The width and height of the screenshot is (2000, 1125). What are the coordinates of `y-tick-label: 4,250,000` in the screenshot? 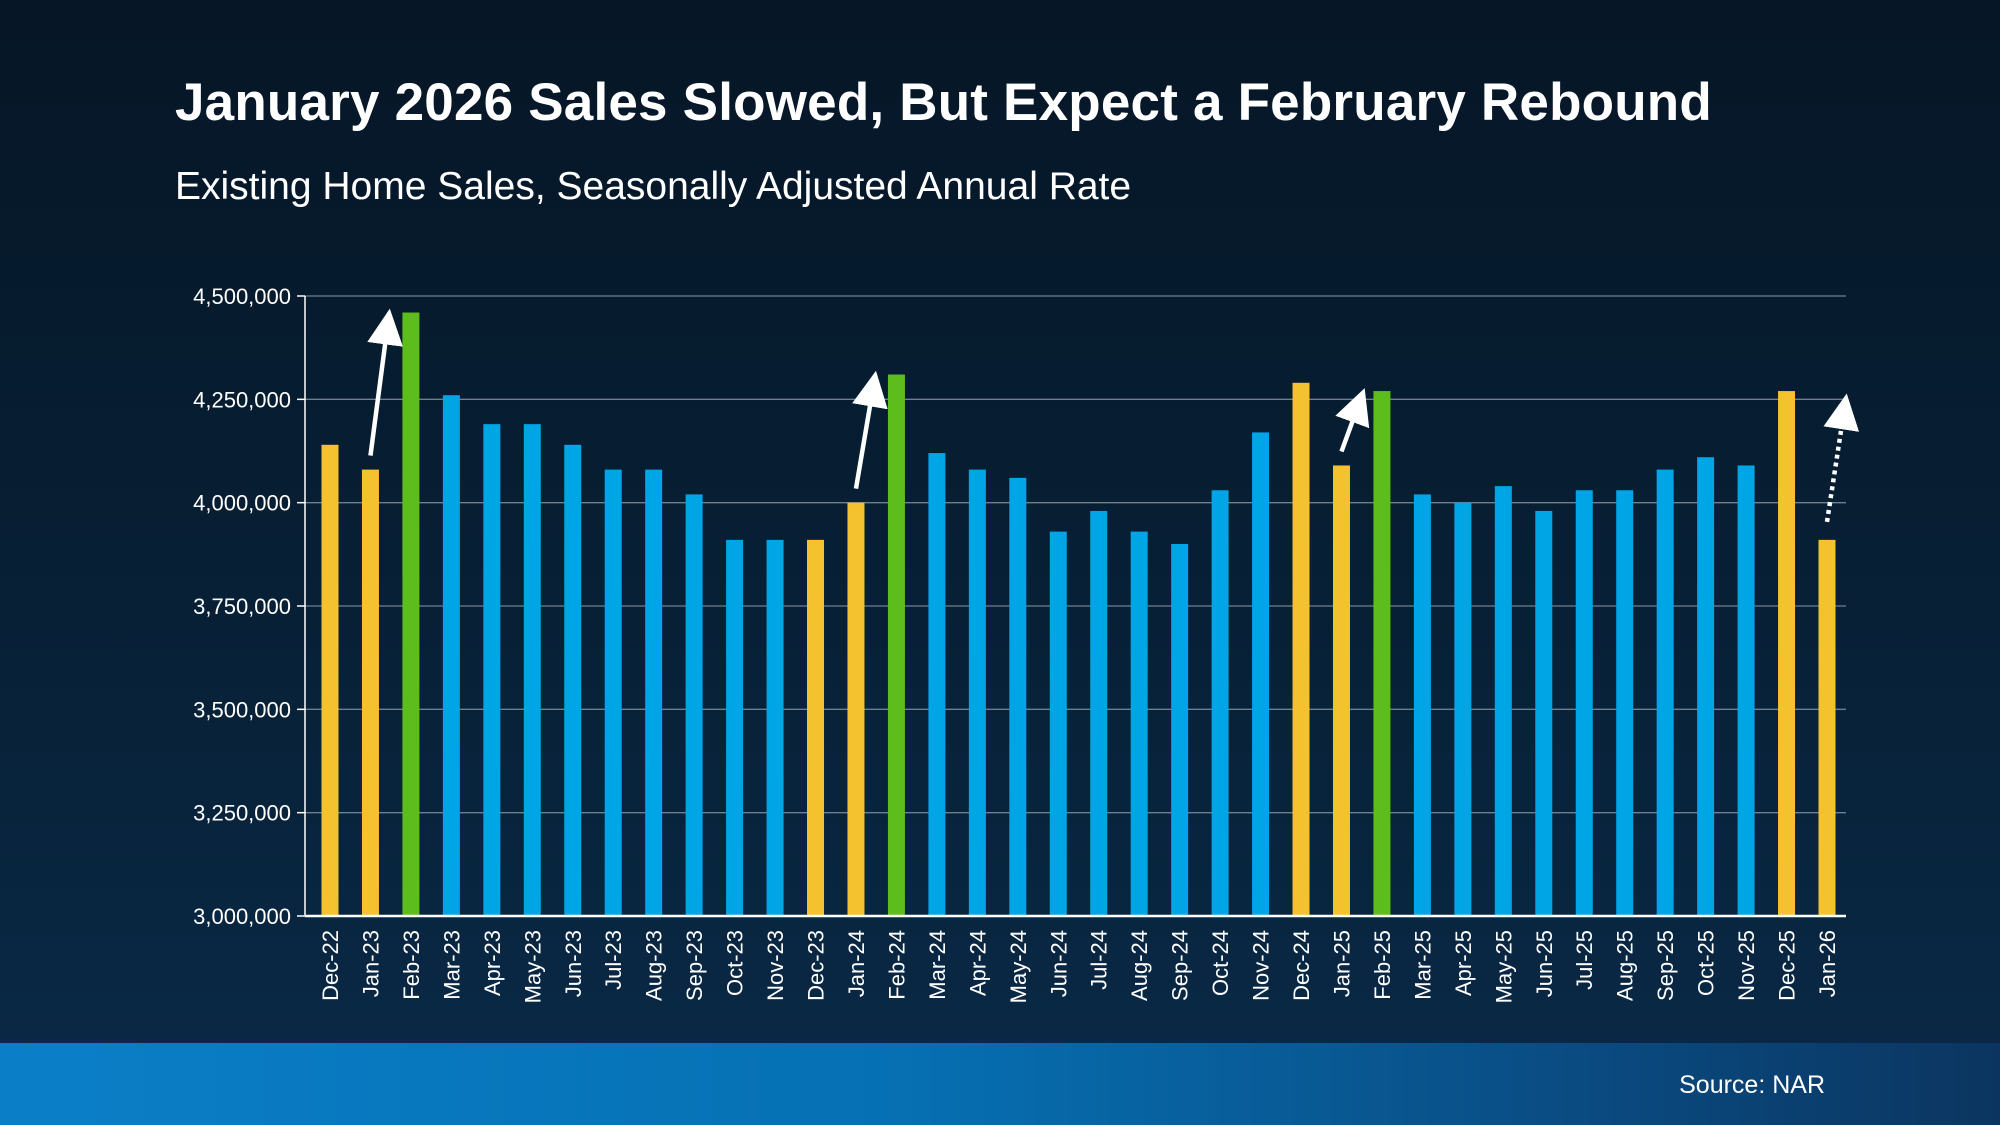 It's located at (242, 399).